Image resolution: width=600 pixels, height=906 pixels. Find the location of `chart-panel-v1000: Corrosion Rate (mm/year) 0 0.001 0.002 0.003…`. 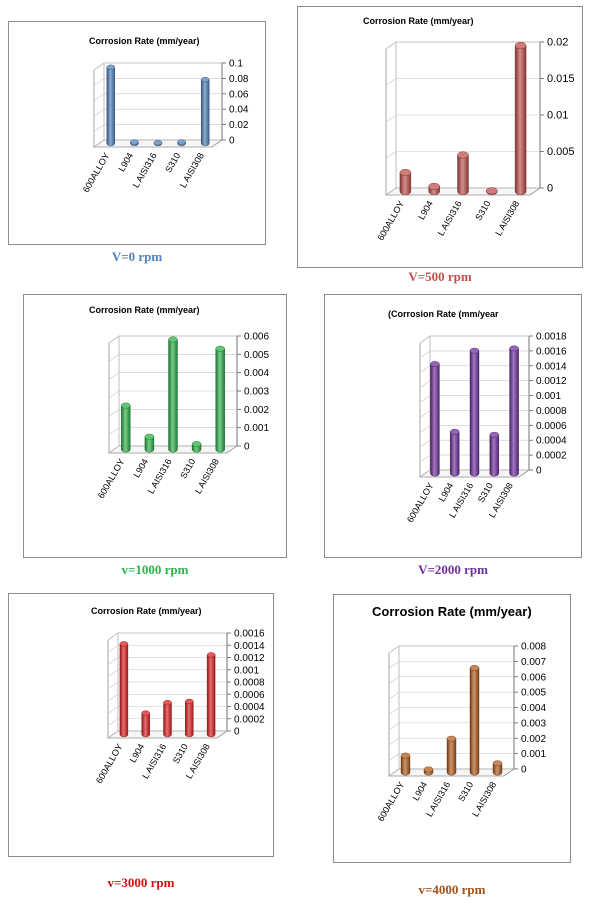

chart-panel-v1000: Corrosion Rate (mm/year) 0 0.001 0.002 0.003… is located at coordinates (155, 426).